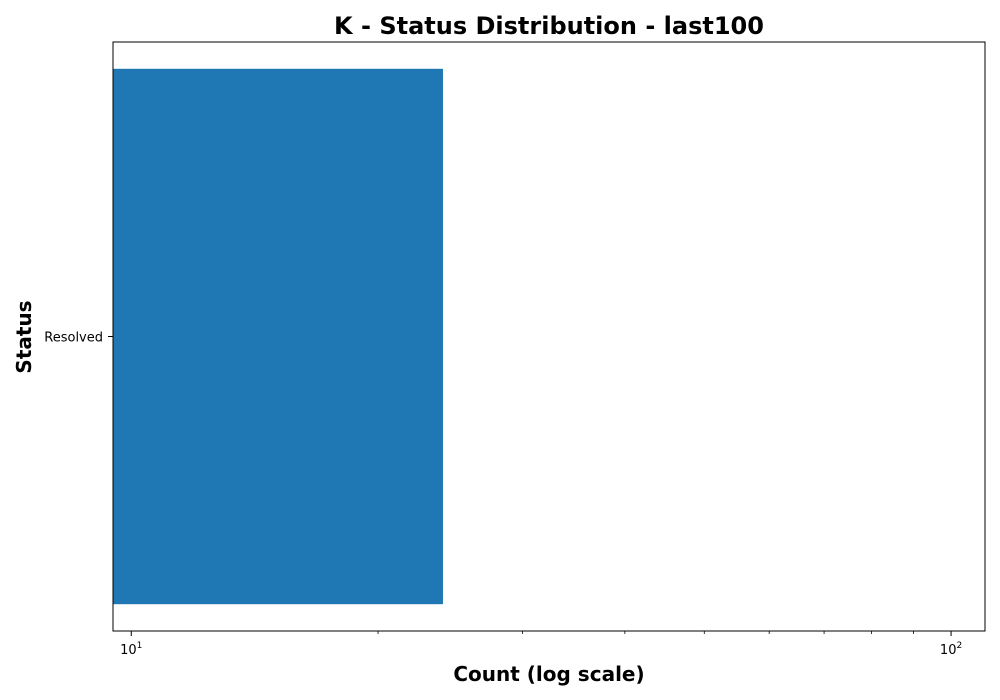 This screenshot has width=1000, height=700. What do you see at coordinates (24, 336) in the screenshot?
I see `y-axis-label: Status` at bounding box center [24, 336].